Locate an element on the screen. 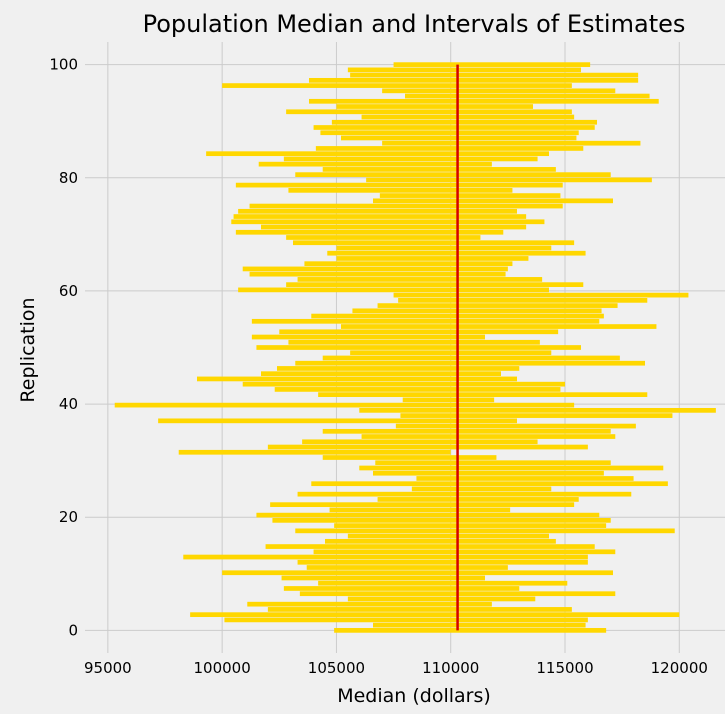 This screenshot has height=714, width=725. x-tick-label: 105000 is located at coordinates (336, 668).